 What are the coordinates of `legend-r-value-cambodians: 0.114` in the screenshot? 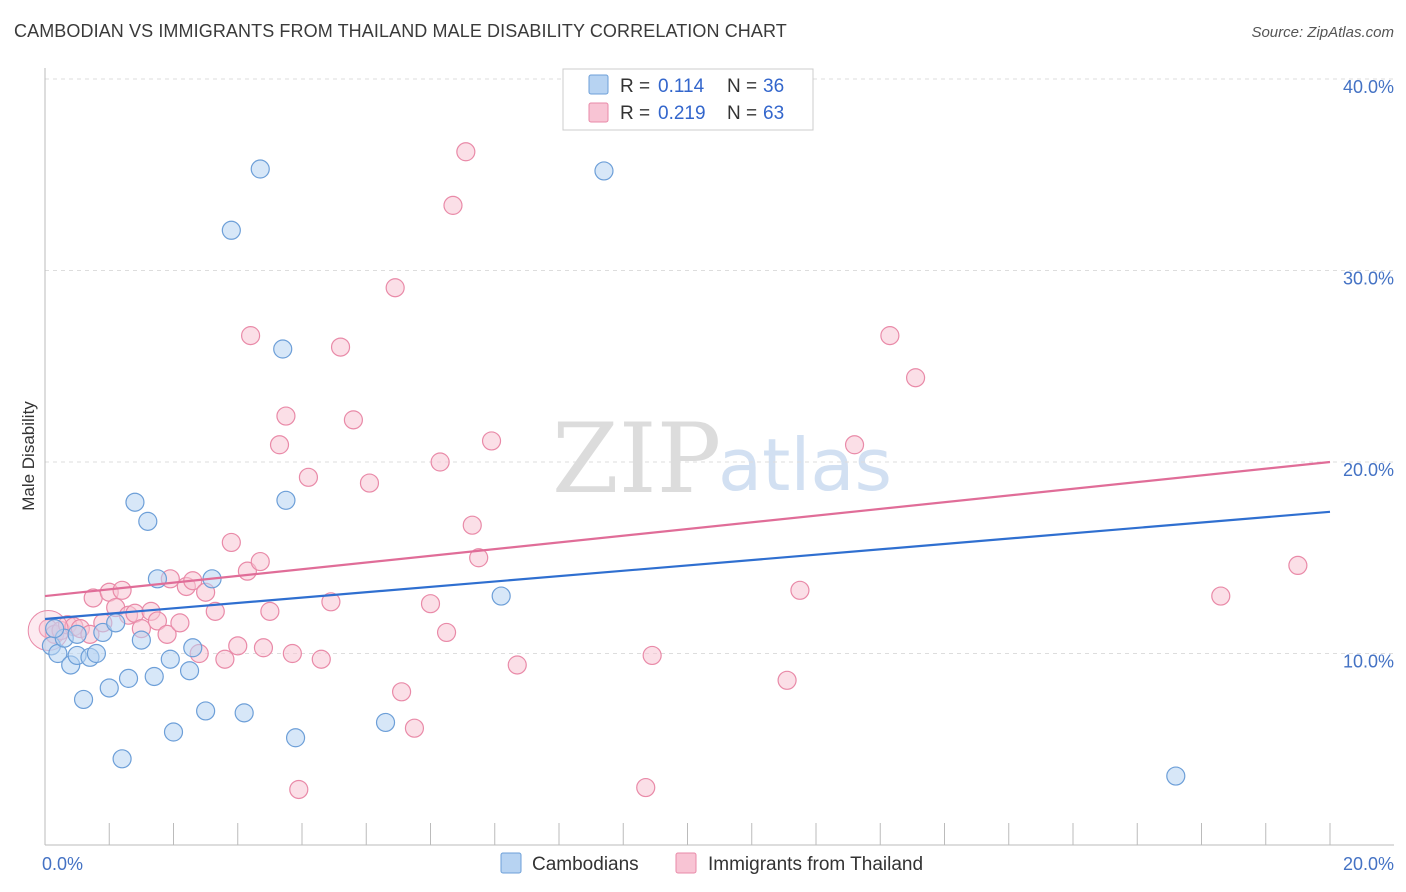 It's located at (681, 86).